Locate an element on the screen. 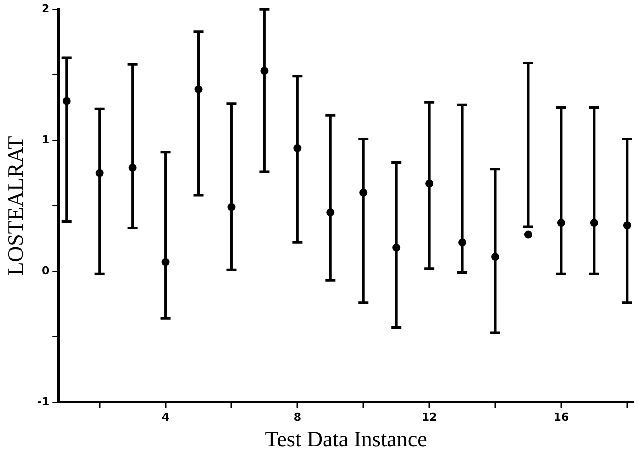 The height and width of the screenshot is (454, 639). y-axis-title: LOSTEALRAT is located at coordinates (15, 206).